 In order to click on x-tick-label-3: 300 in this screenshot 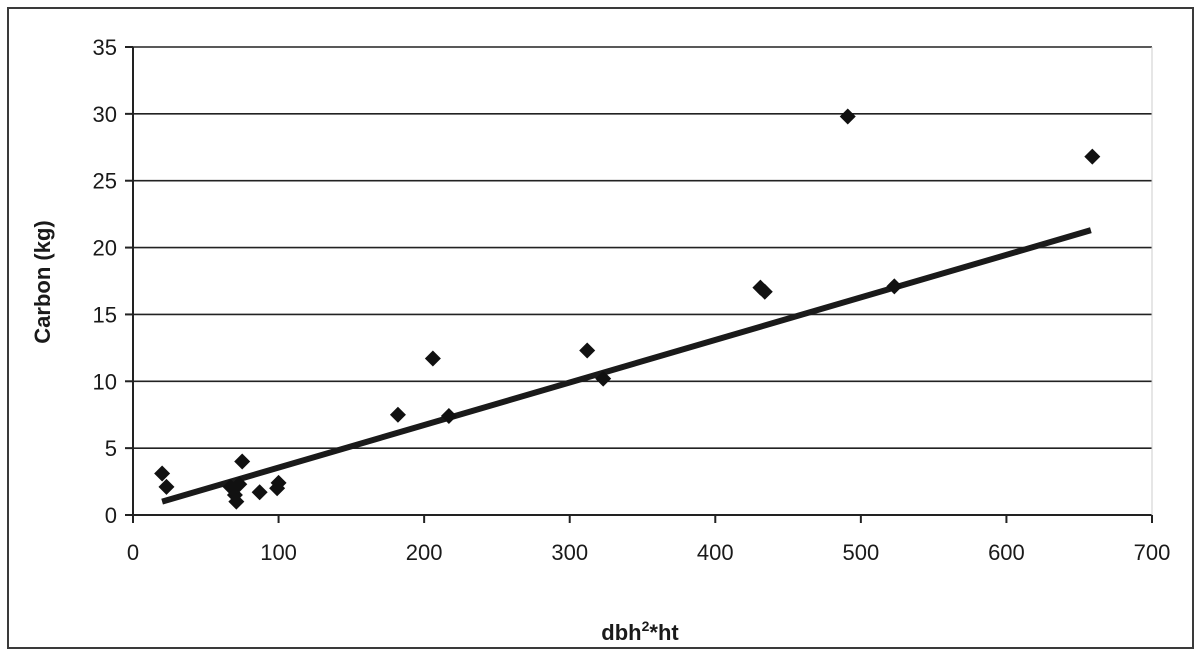, I will do `click(569, 552)`.